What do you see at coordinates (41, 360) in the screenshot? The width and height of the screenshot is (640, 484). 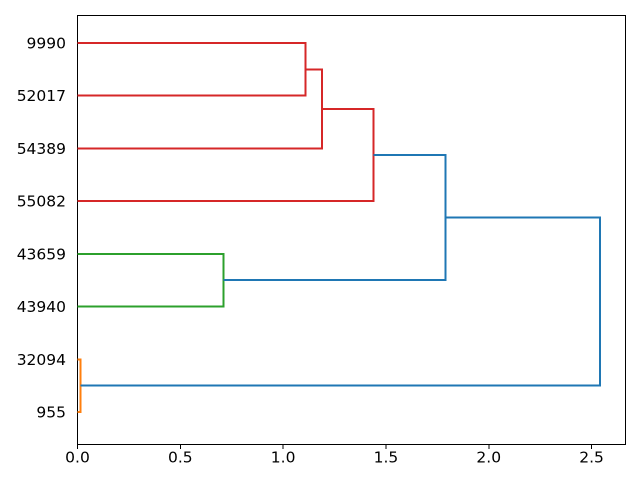 I see `leaf-label: 32094` at bounding box center [41, 360].